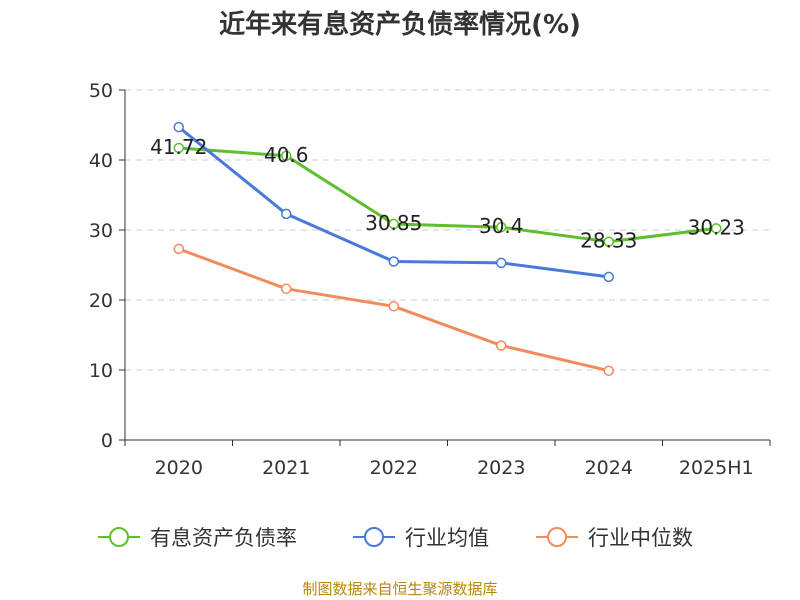 Image resolution: width=800 pixels, height=600 pixels. What do you see at coordinates (394, 468) in the screenshot?
I see `x-tick-label-2022: 2022` at bounding box center [394, 468].